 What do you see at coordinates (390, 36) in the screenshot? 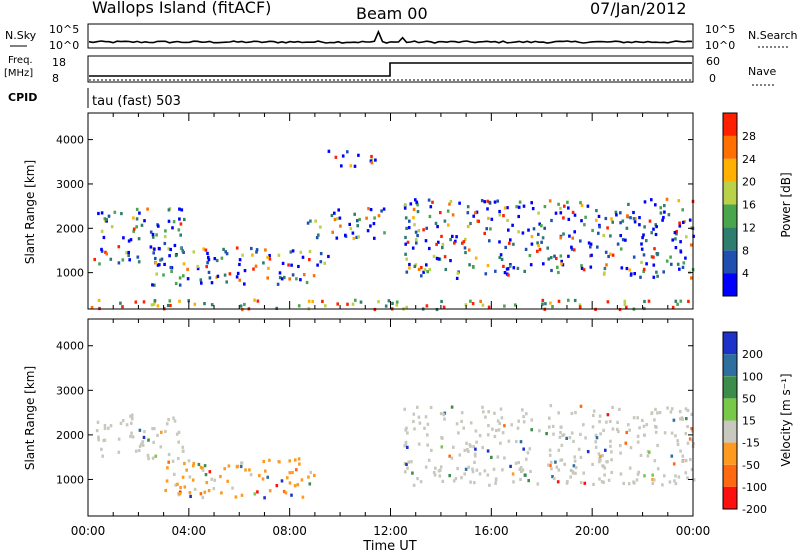
I see `noise-trace` at bounding box center [390, 36].